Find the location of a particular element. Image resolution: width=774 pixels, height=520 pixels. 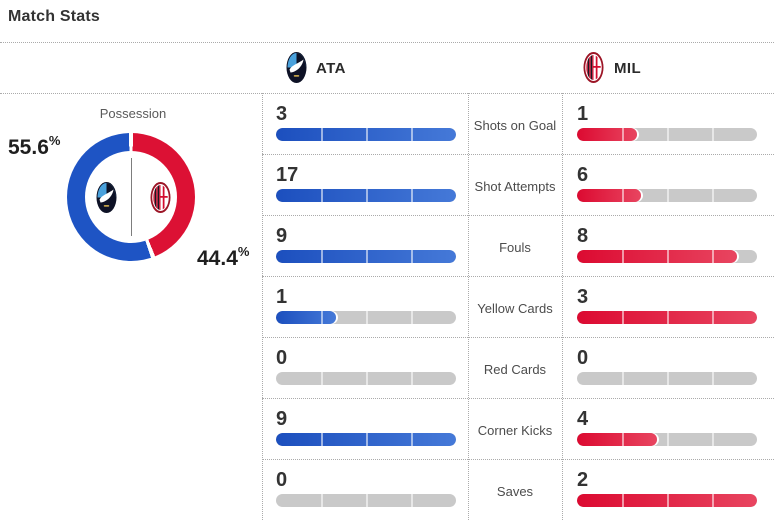

away-stat-value: 2 is located at coordinates (583, 480).